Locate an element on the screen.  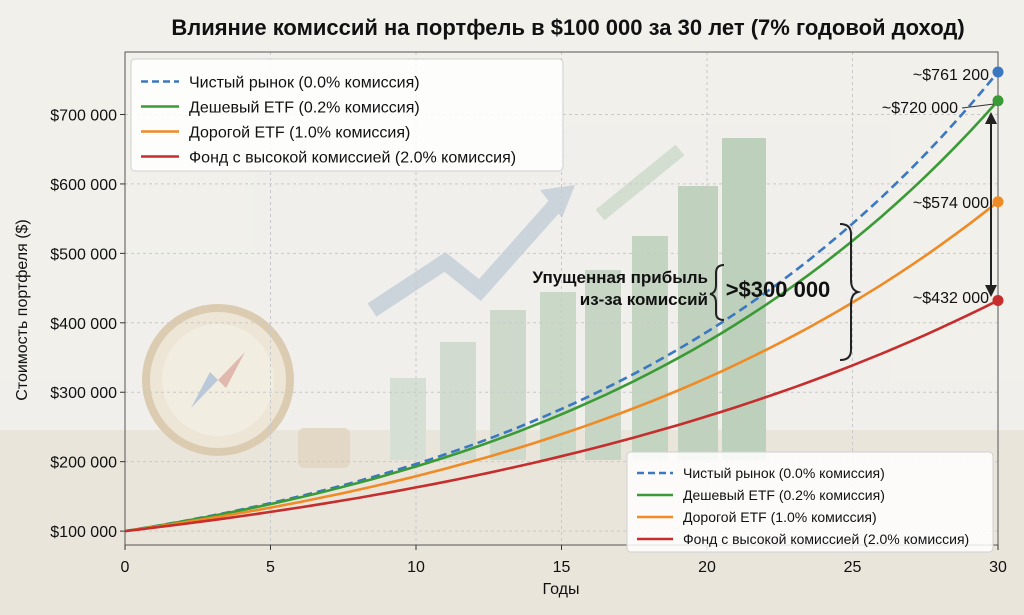
end-label-1: ~$720 000 is located at coordinates (920, 108).